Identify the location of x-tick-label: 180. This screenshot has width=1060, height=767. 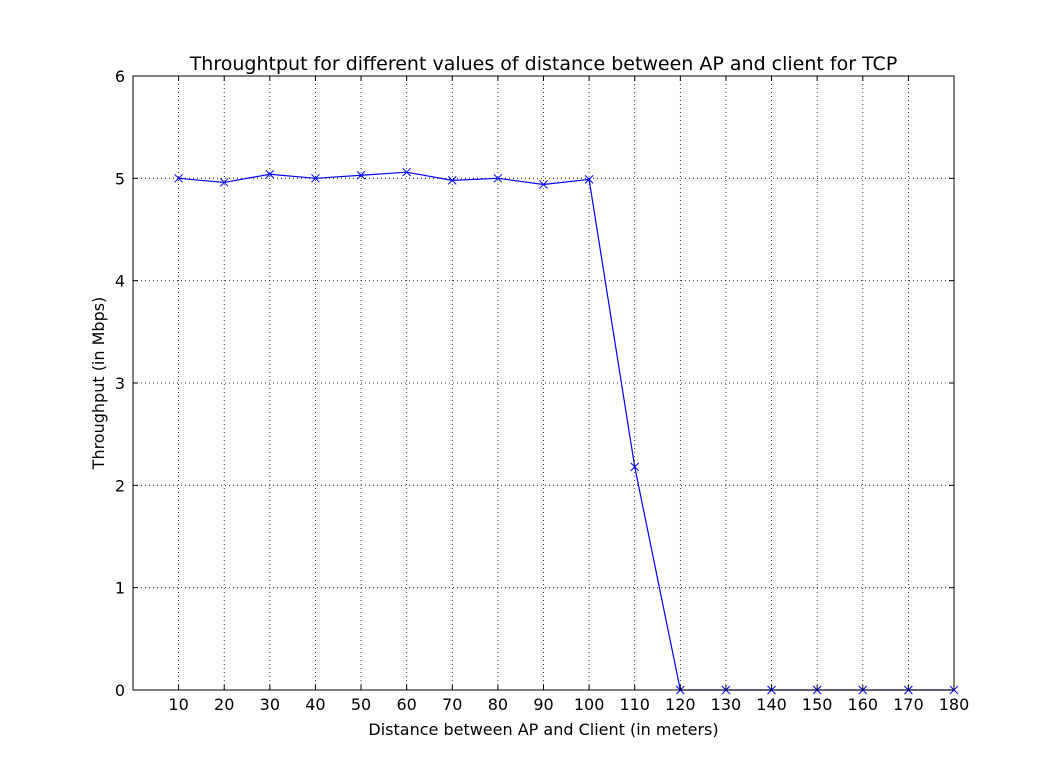
(954, 704).